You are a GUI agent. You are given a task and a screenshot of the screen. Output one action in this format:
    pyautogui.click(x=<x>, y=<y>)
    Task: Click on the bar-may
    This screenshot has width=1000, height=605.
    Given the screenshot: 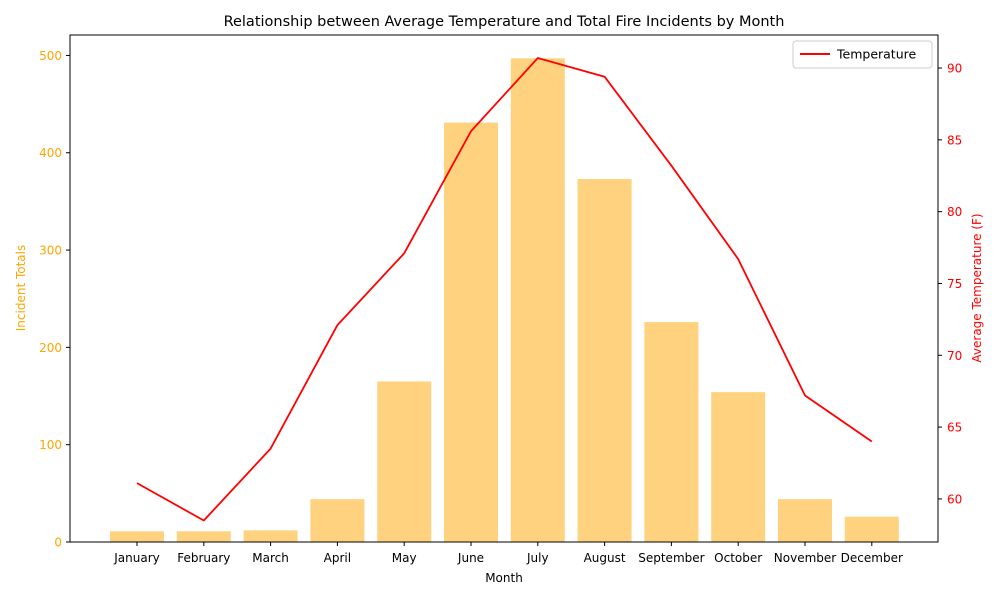 What is the action you would take?
    pyautogui.click(x=404, y=461)
    